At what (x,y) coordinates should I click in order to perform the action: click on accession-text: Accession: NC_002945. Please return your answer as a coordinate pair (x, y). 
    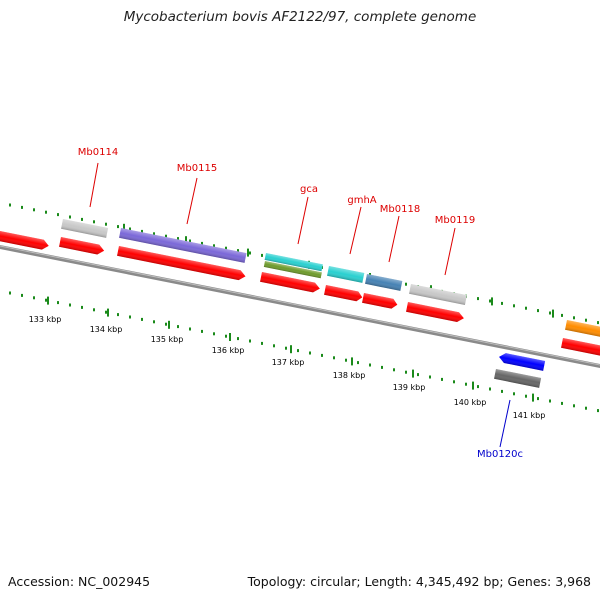
    Looking at the image, I should click on (79, 581).